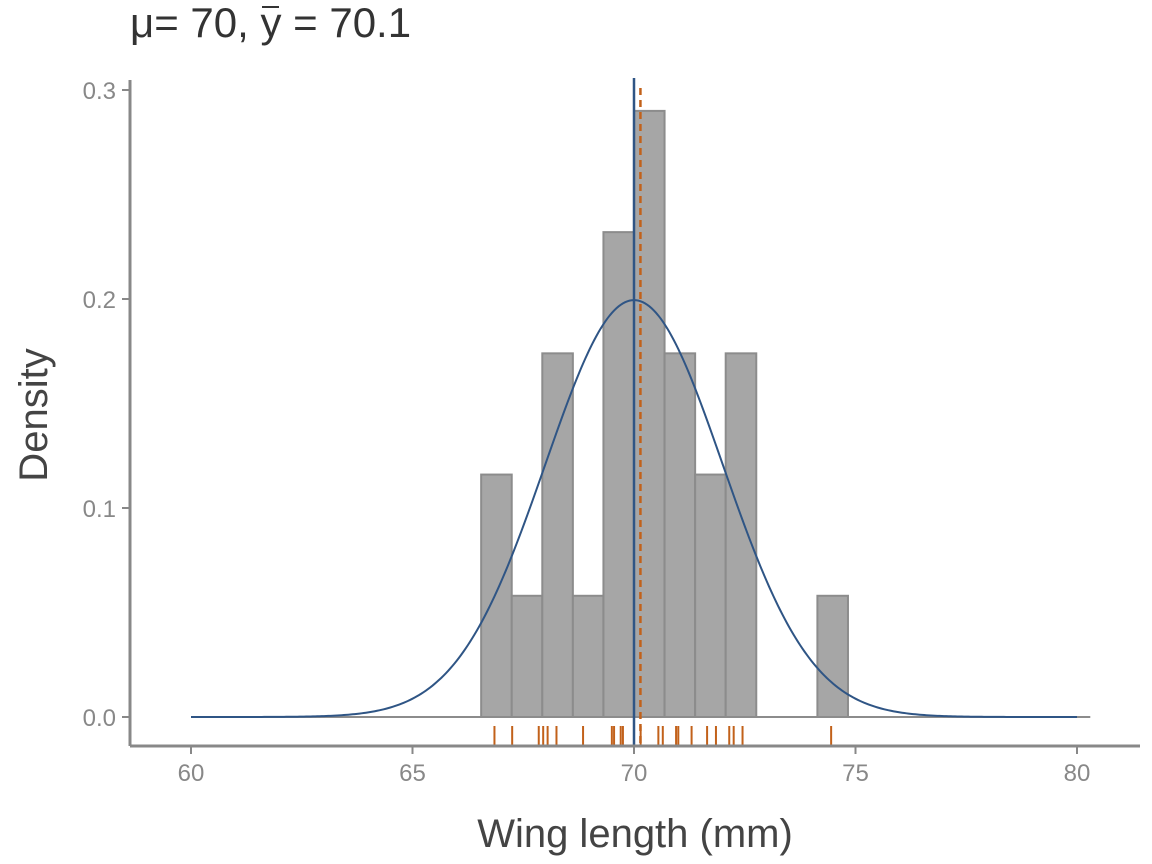  What do you see at coordinates (191, 773) in the screenshot?
I see `x-tick-label: 60` at bounding box center [191, 773].